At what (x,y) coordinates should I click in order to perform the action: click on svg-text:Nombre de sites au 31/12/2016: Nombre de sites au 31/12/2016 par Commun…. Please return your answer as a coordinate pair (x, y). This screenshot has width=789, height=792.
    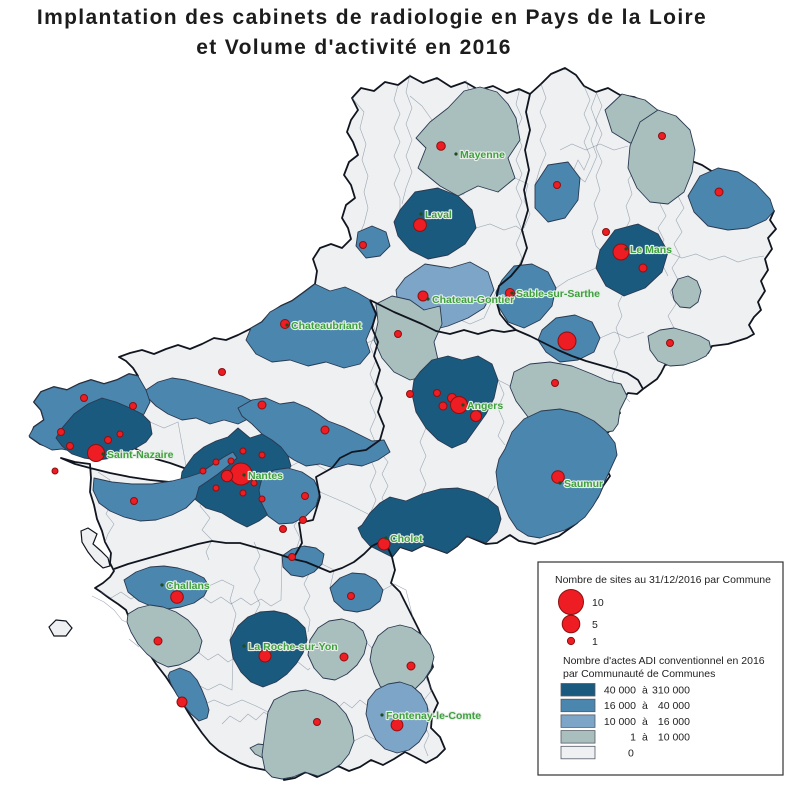
    Looking at the image, I should click on (663, 580).